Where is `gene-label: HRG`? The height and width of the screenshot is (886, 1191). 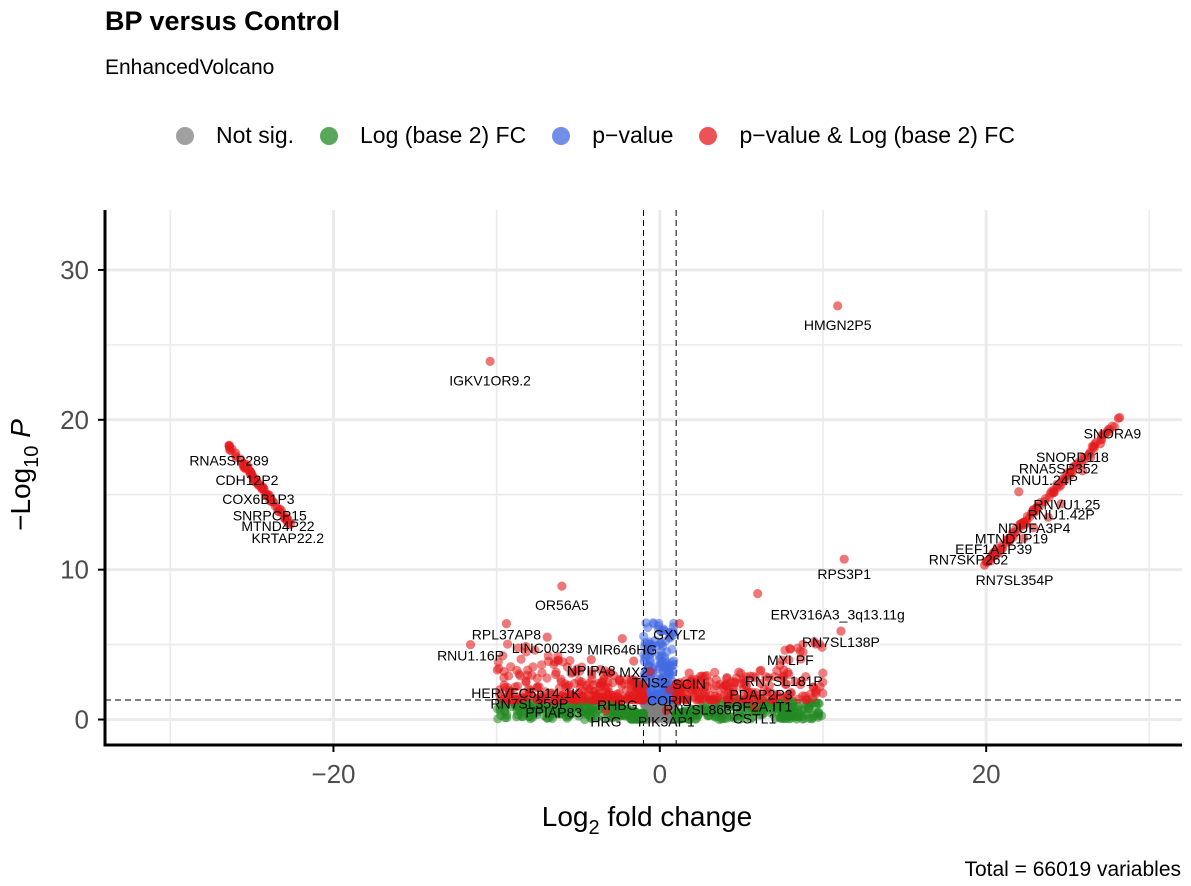
gene-label: HRG is located at coordinates (605, 722).